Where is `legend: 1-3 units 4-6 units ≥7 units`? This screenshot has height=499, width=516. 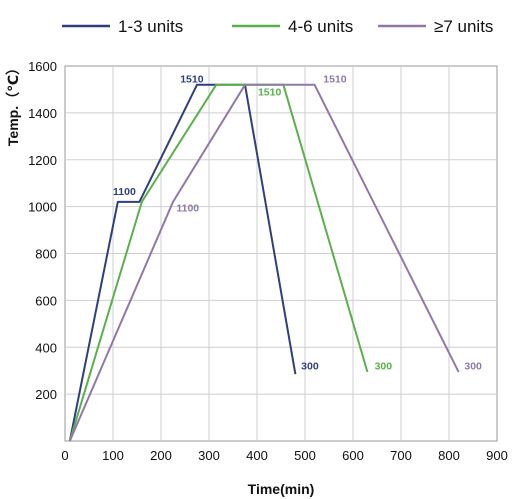
legend: 1-3 units 4-6 units ≥7 units is located at coordinates (277, 26).